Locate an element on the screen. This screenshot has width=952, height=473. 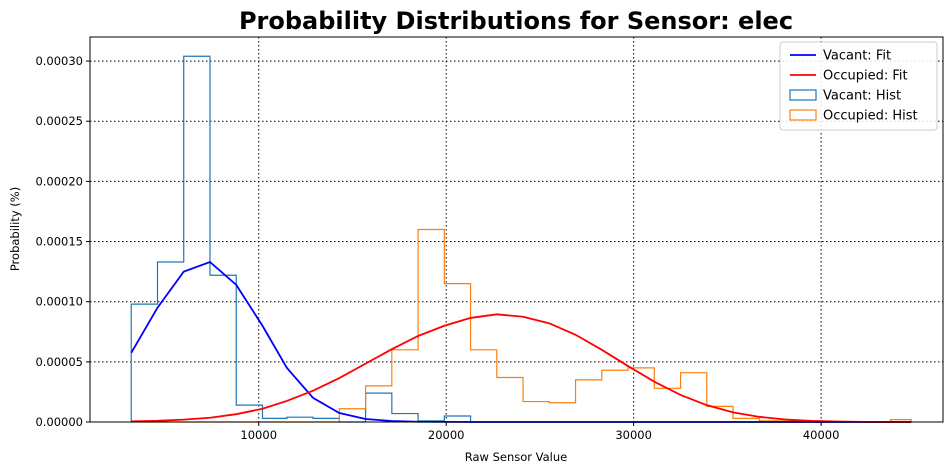
y-tick-label: 0.00025 is located at coordinates (59, 121).